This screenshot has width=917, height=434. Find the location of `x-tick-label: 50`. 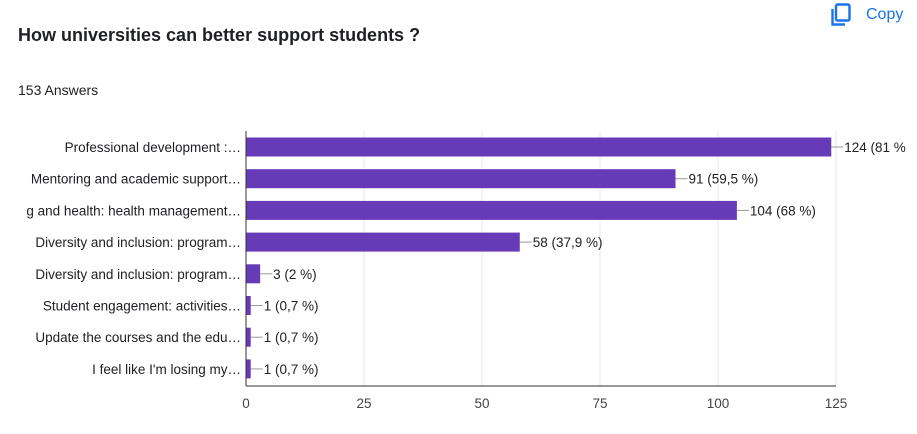

x-tick-label: 50 is located at coordinates (481, 403).